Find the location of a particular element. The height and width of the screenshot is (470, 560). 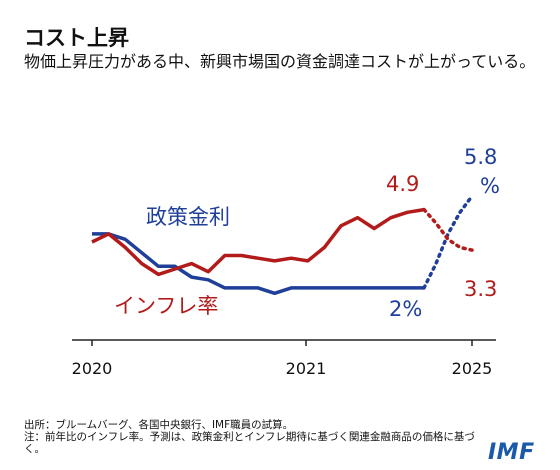

subtitle: 物価上昇圧力がある中、新興市場国の資金調達コストが上がっている。 is located at coordinates (280, 61).